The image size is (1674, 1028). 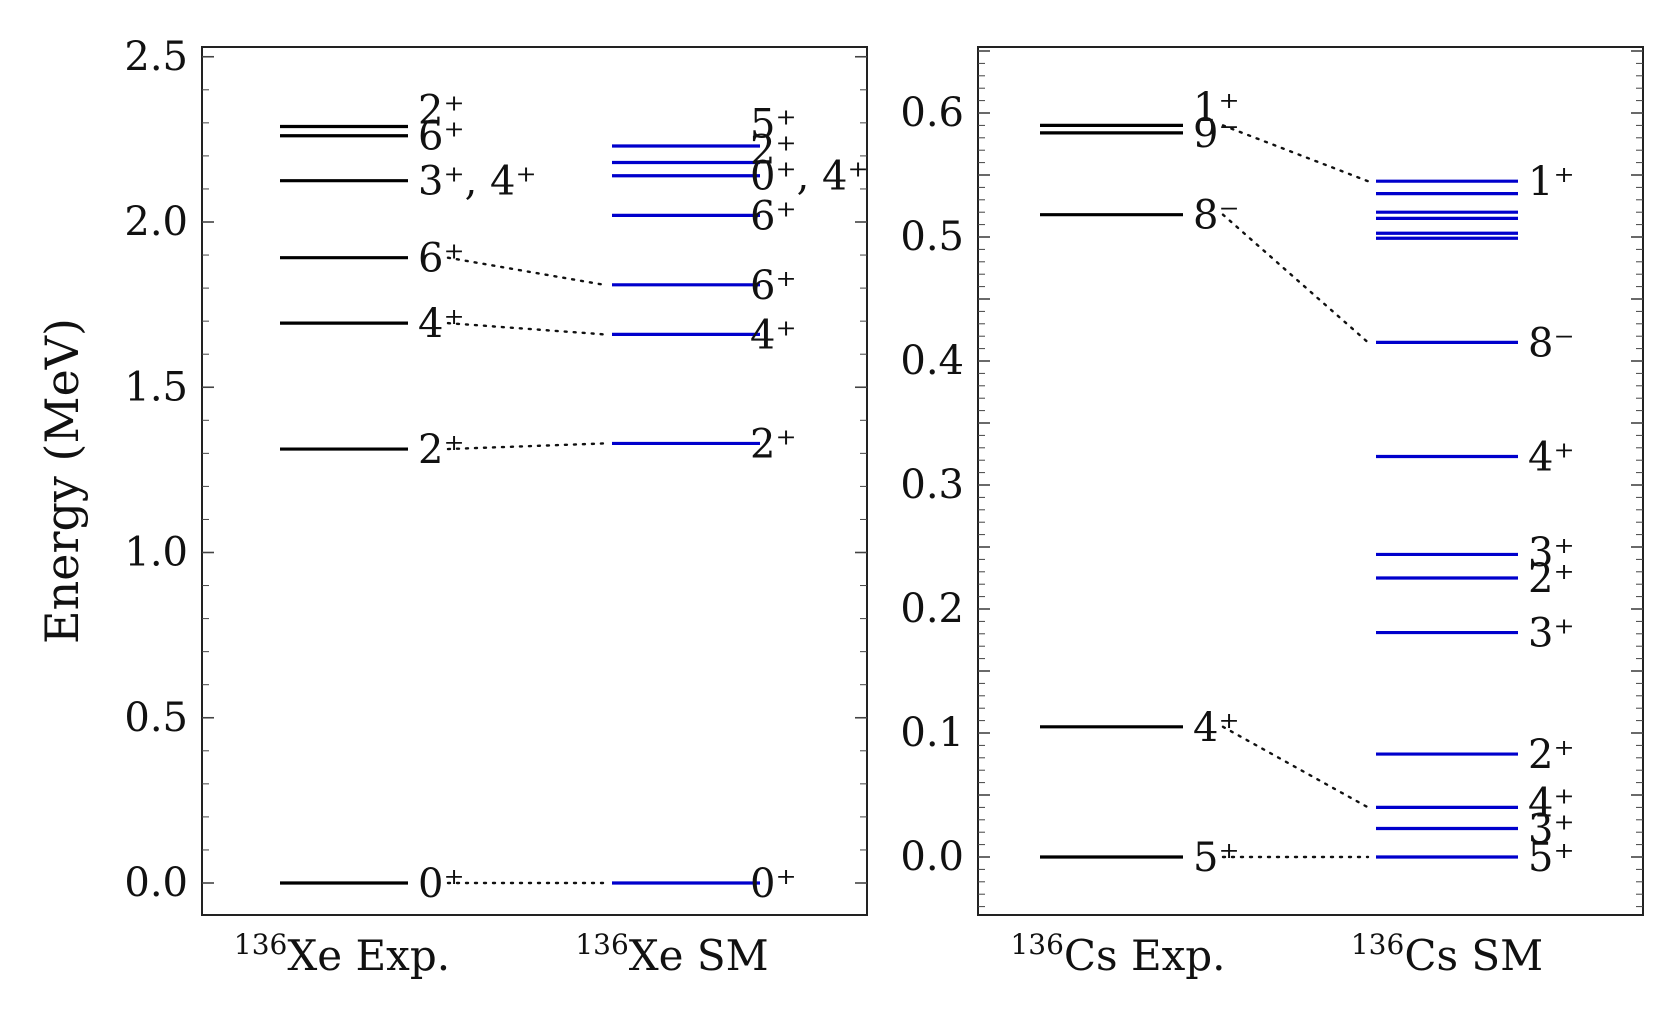 I want to click on xe-connectors, so click(x=526, y=570).